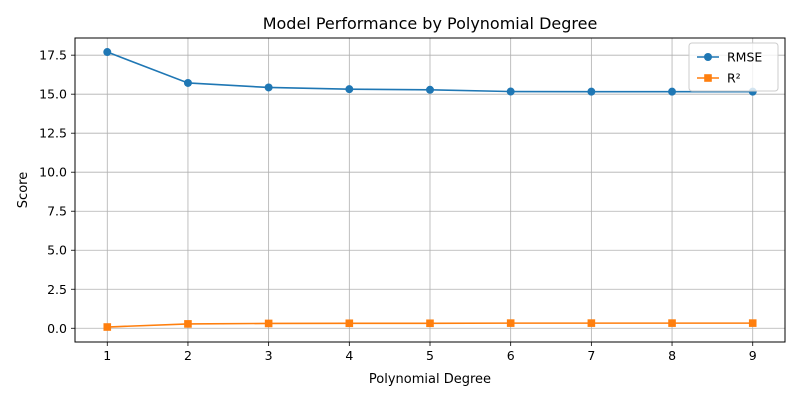 This screenshot has height=400, width=800. What do you see at coordinates (430, 72) in the screenshot?
I see `series-rmse` at bounding box center [430, 72].